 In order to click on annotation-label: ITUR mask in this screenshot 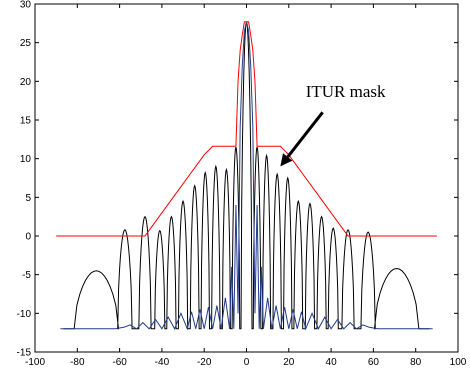, I will do `click(346, 91)`.